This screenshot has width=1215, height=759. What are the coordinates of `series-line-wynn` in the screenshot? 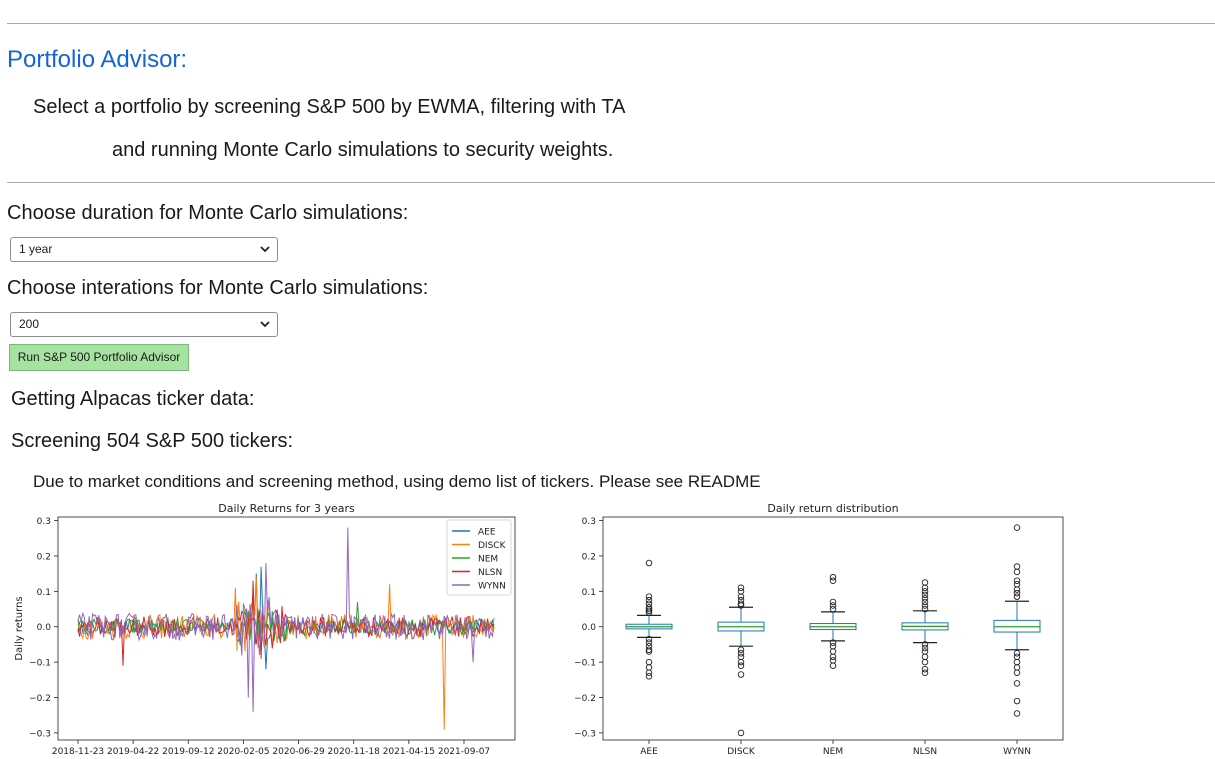 It's located at (286, 619).